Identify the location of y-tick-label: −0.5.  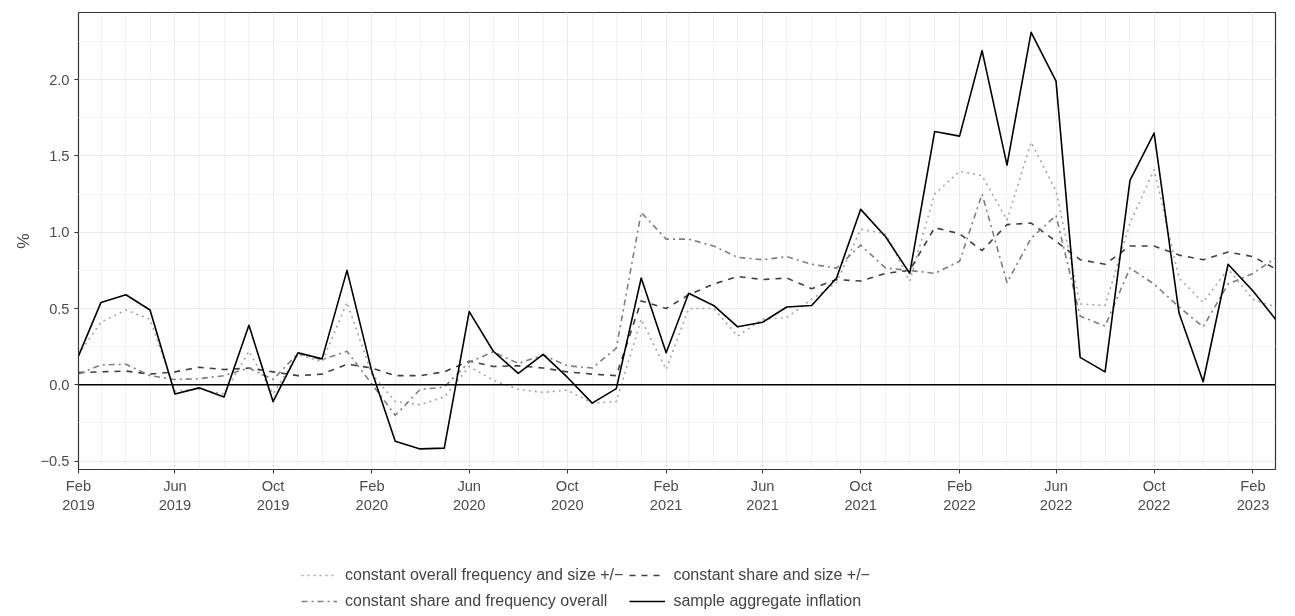
(55, 461).